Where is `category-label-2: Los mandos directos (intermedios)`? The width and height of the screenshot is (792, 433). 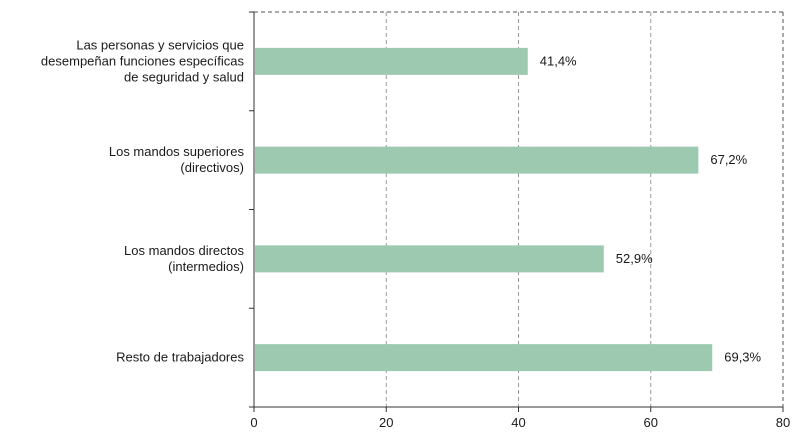
category-label-2: Los mandos directos (intermedios) is located at coordinates (184, 258).